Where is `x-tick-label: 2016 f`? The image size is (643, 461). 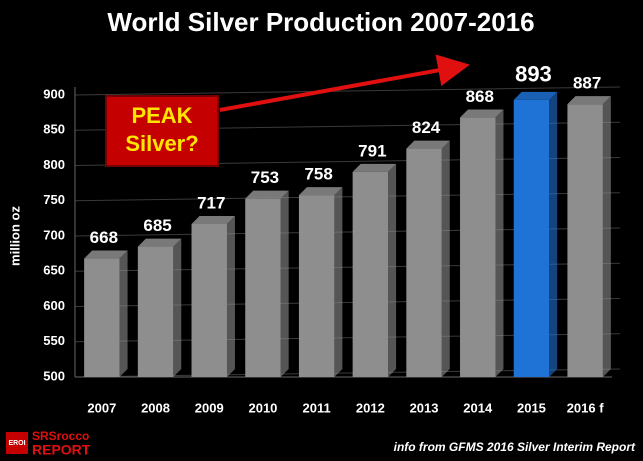 x-tick-label: 2016 f is located at coordinates (586, 407).